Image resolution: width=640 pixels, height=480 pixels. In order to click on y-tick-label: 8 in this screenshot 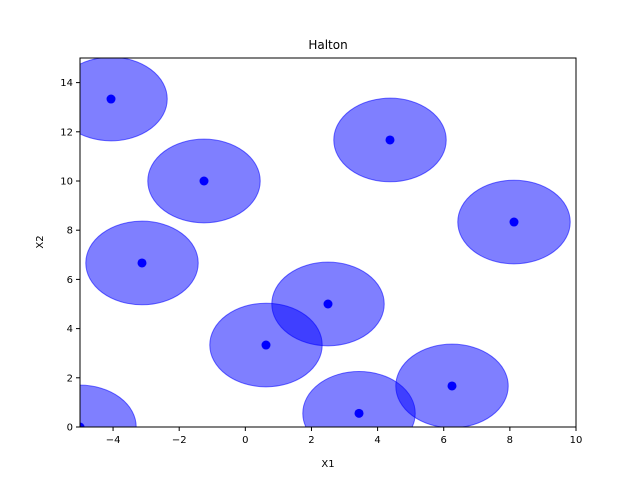, I will do `click(70, 231)`.